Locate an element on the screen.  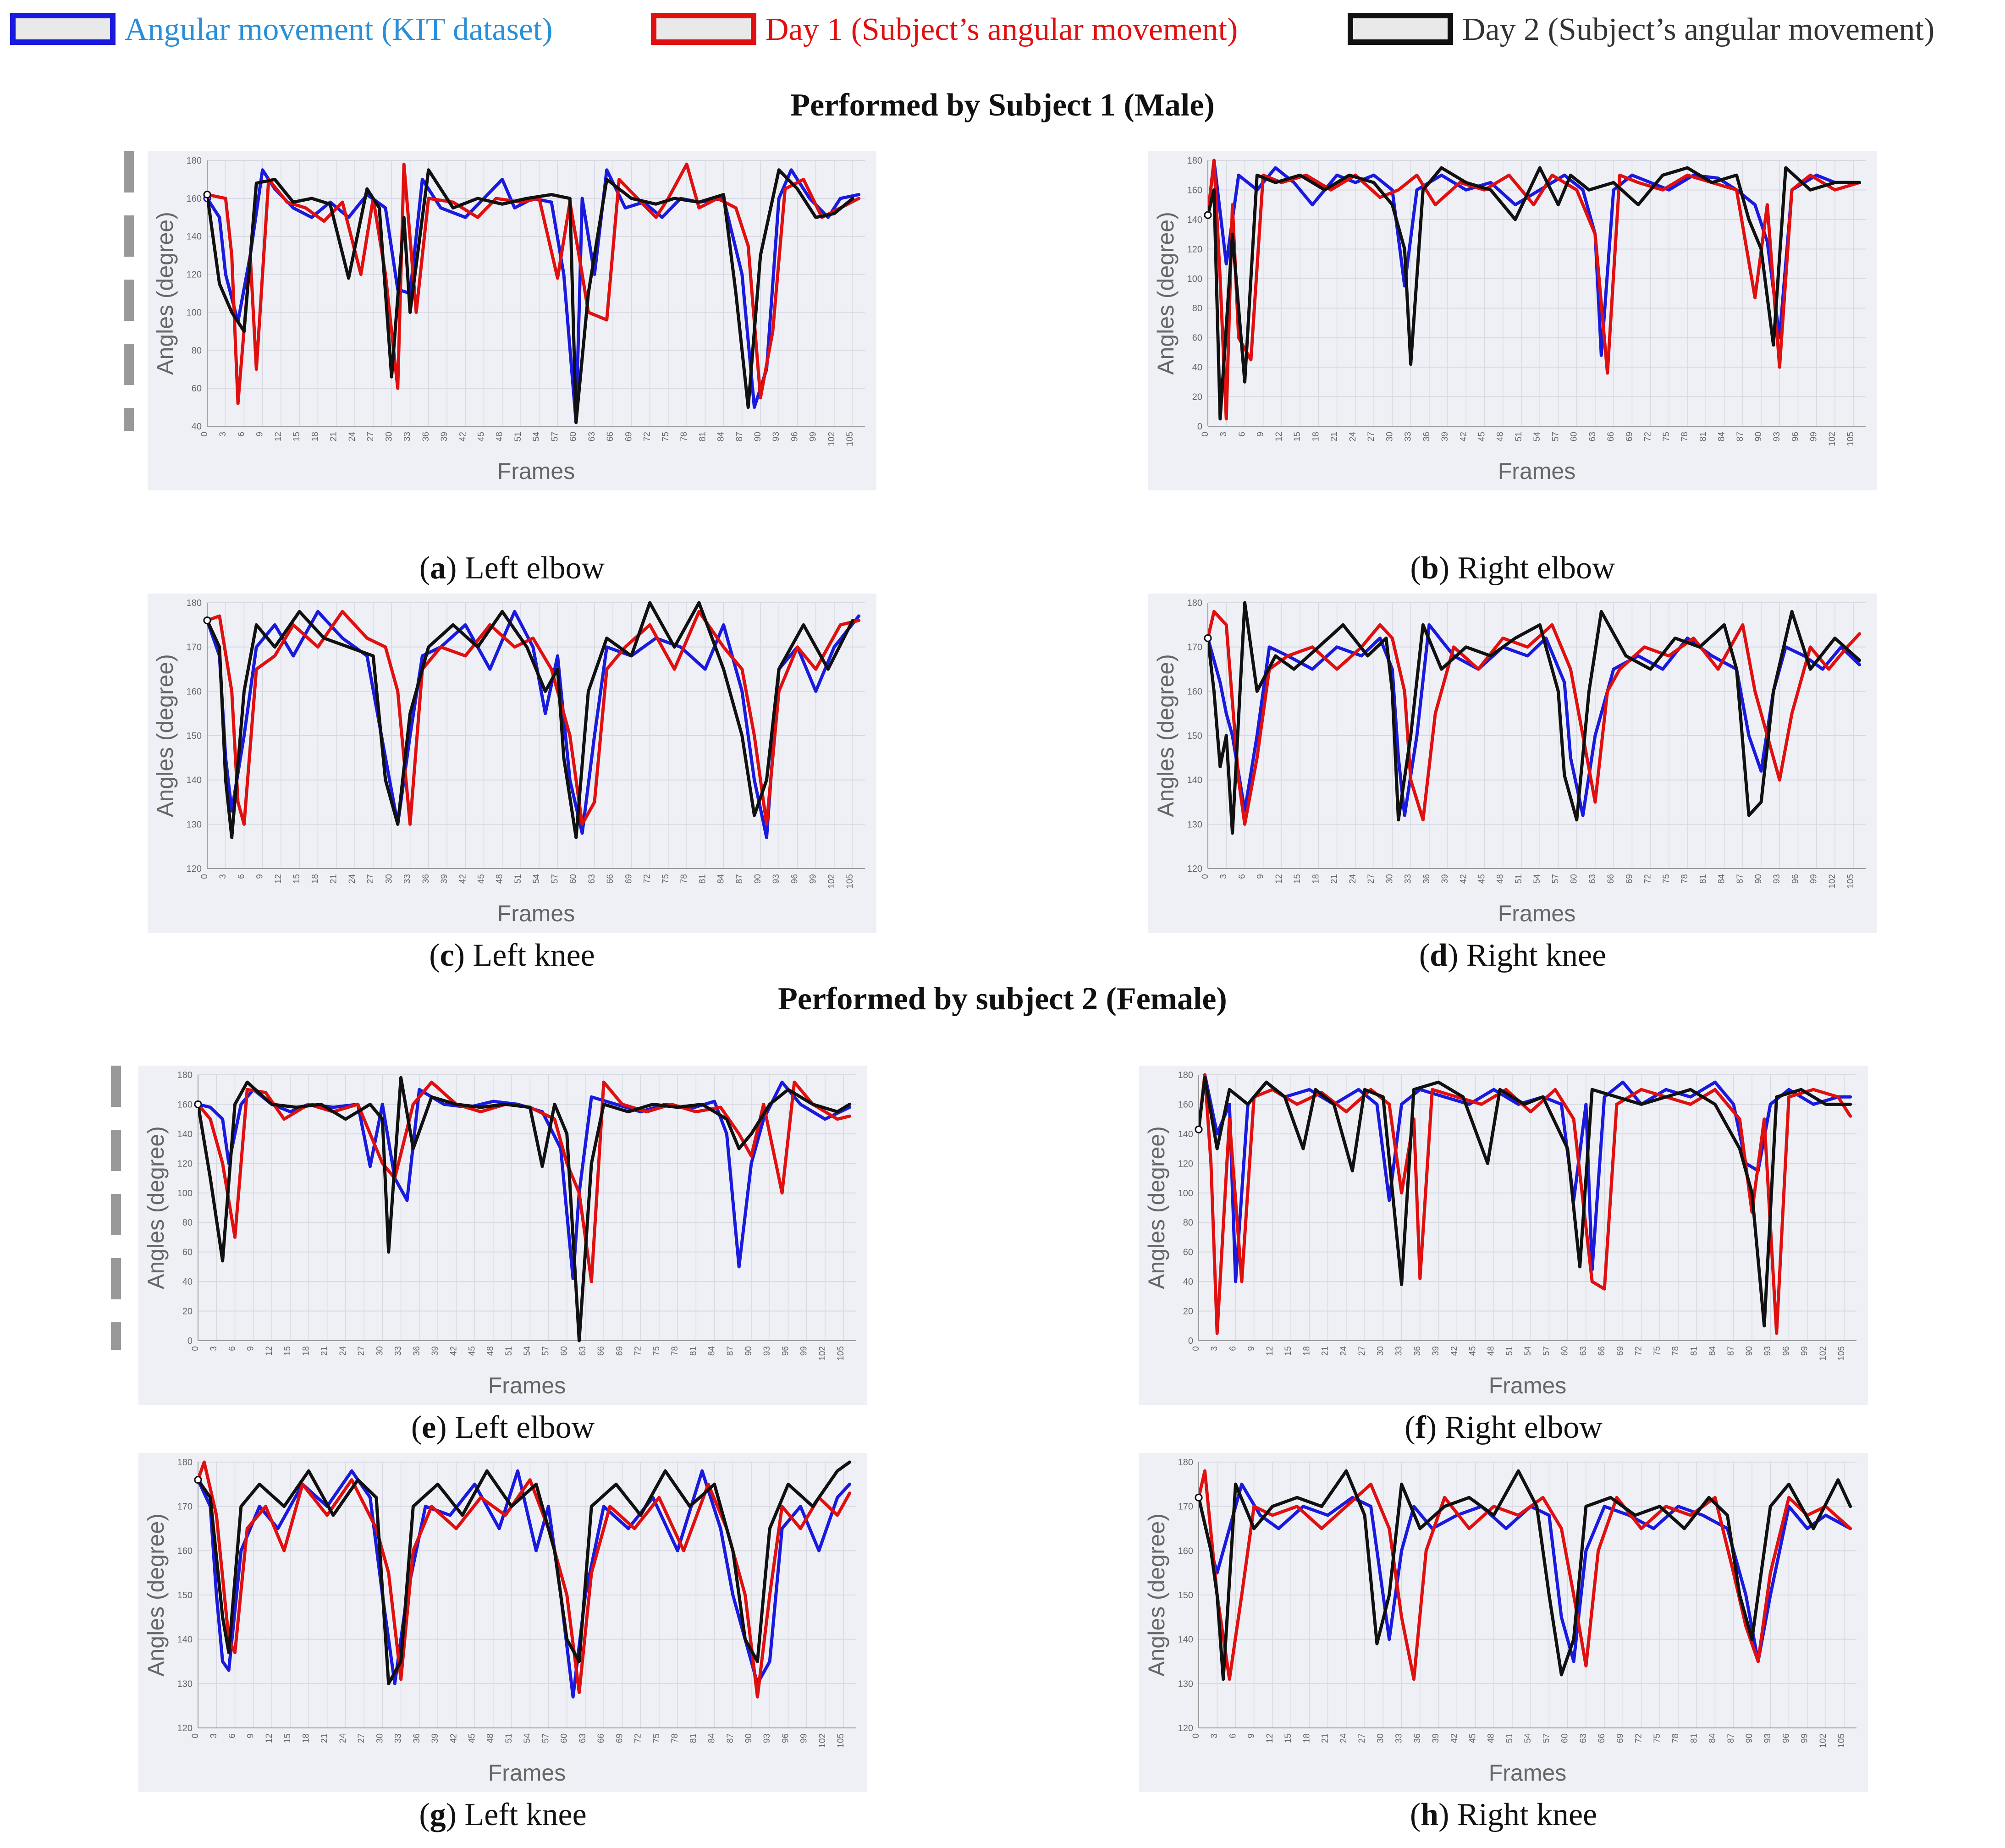
series-line-day1 is located at coordinates (1535, 290).